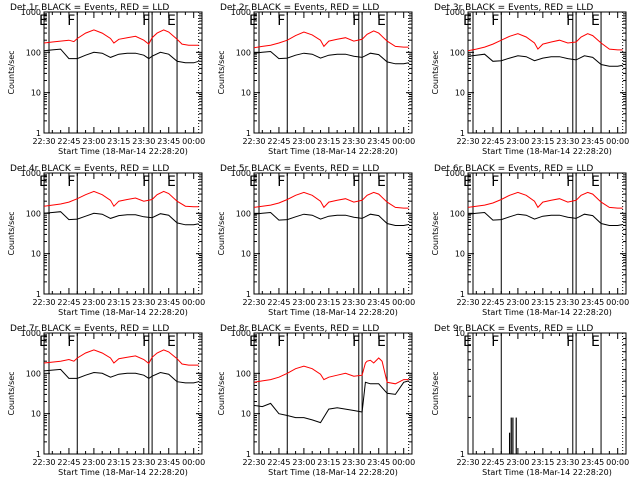 The image size is (640, 480). Describe the element at coordinates (513, 8) in the screenshot. I see `panel-title: Det 3r BLACK = Events, RED = LLD` at that location.